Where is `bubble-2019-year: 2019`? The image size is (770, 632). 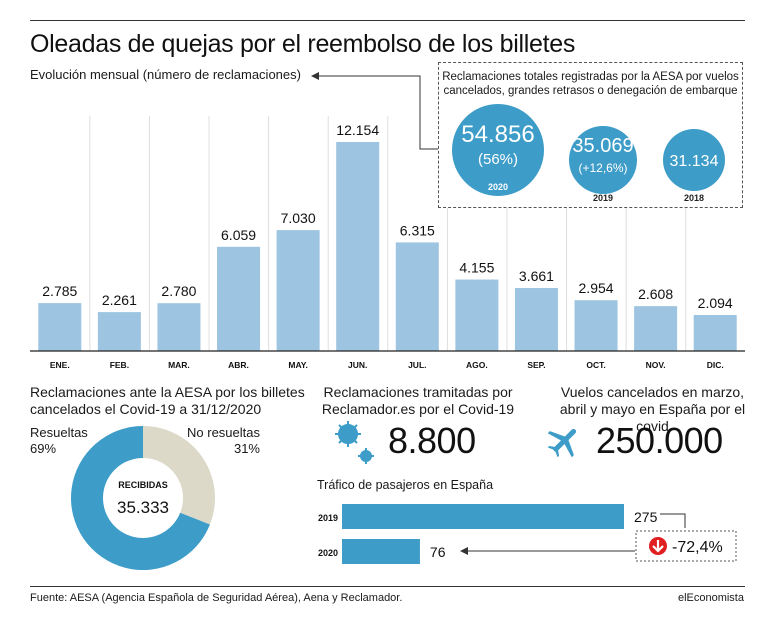
bubble-2019-year: 2019 is located at coordinates (603, 198).